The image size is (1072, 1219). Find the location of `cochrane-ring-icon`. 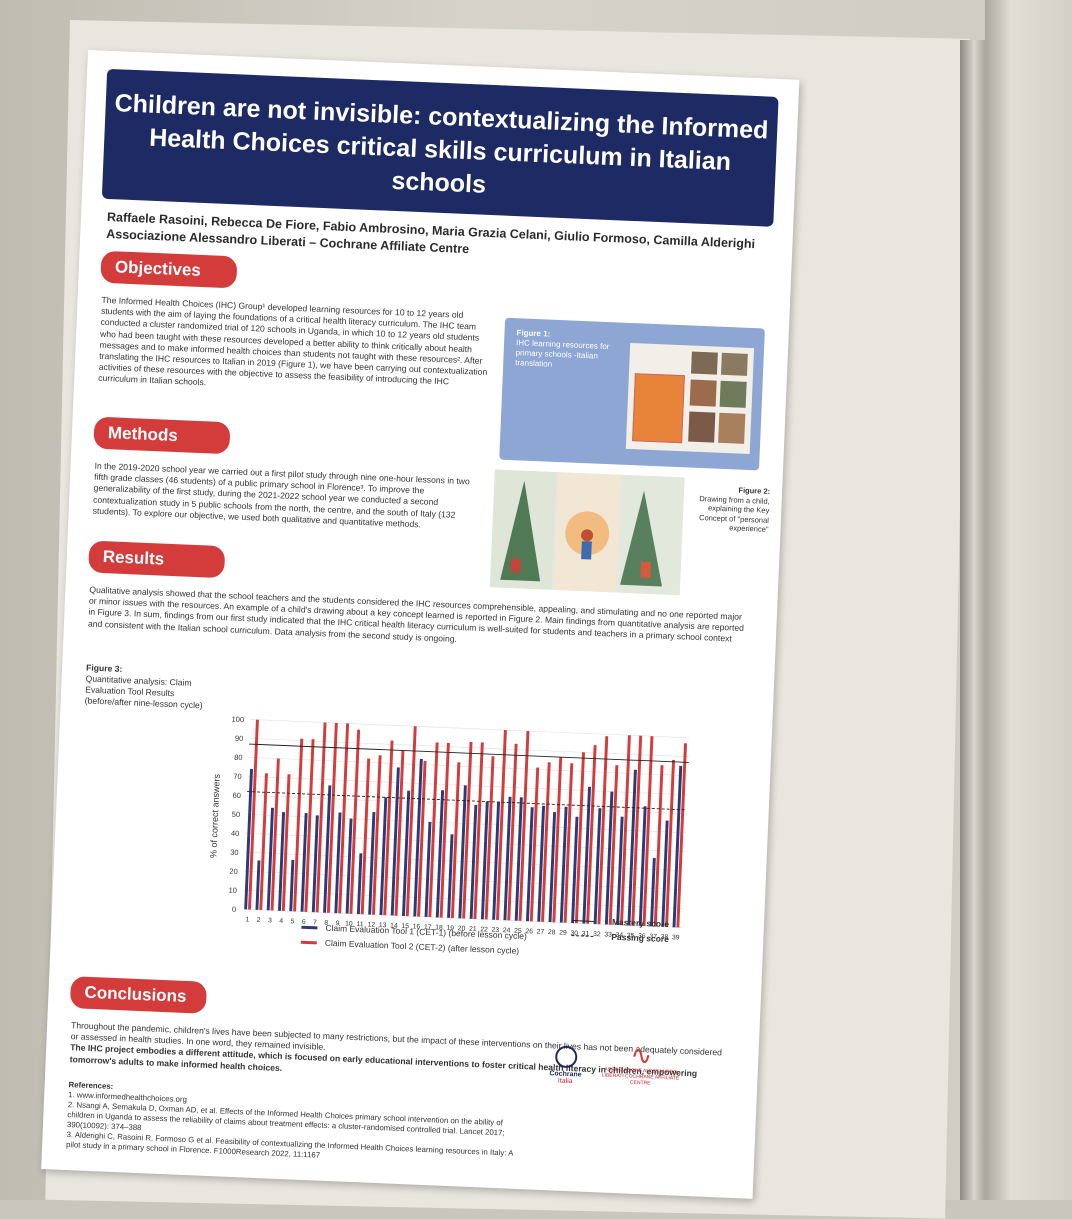

cochrane-ring-icon is located at coordinates (566, 1057).